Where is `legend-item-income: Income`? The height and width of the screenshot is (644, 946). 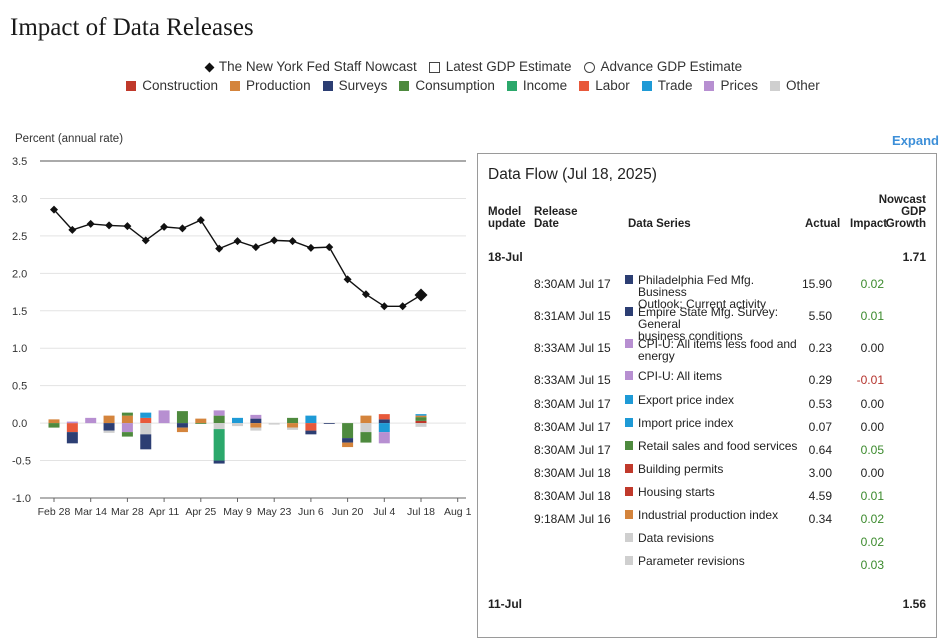 legend-item-income: Income is located at coordinates (537, 85).